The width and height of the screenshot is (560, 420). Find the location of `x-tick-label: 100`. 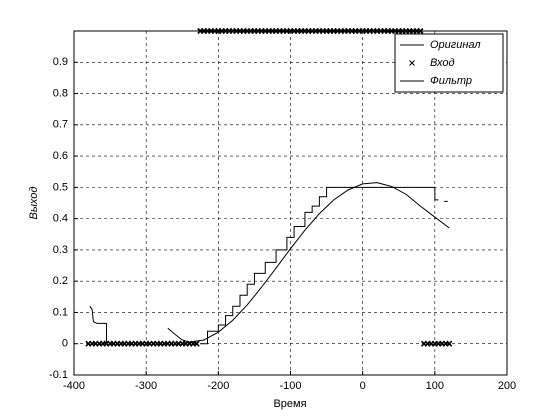

x-tick-label: 100 is located at coordinates (435, 386).